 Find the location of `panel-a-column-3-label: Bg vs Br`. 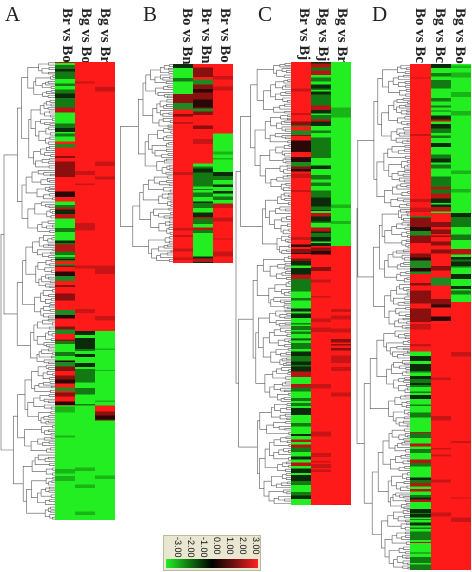

panel-a-column-3-label: Bg vs Br is located at coordinates (105, 36).